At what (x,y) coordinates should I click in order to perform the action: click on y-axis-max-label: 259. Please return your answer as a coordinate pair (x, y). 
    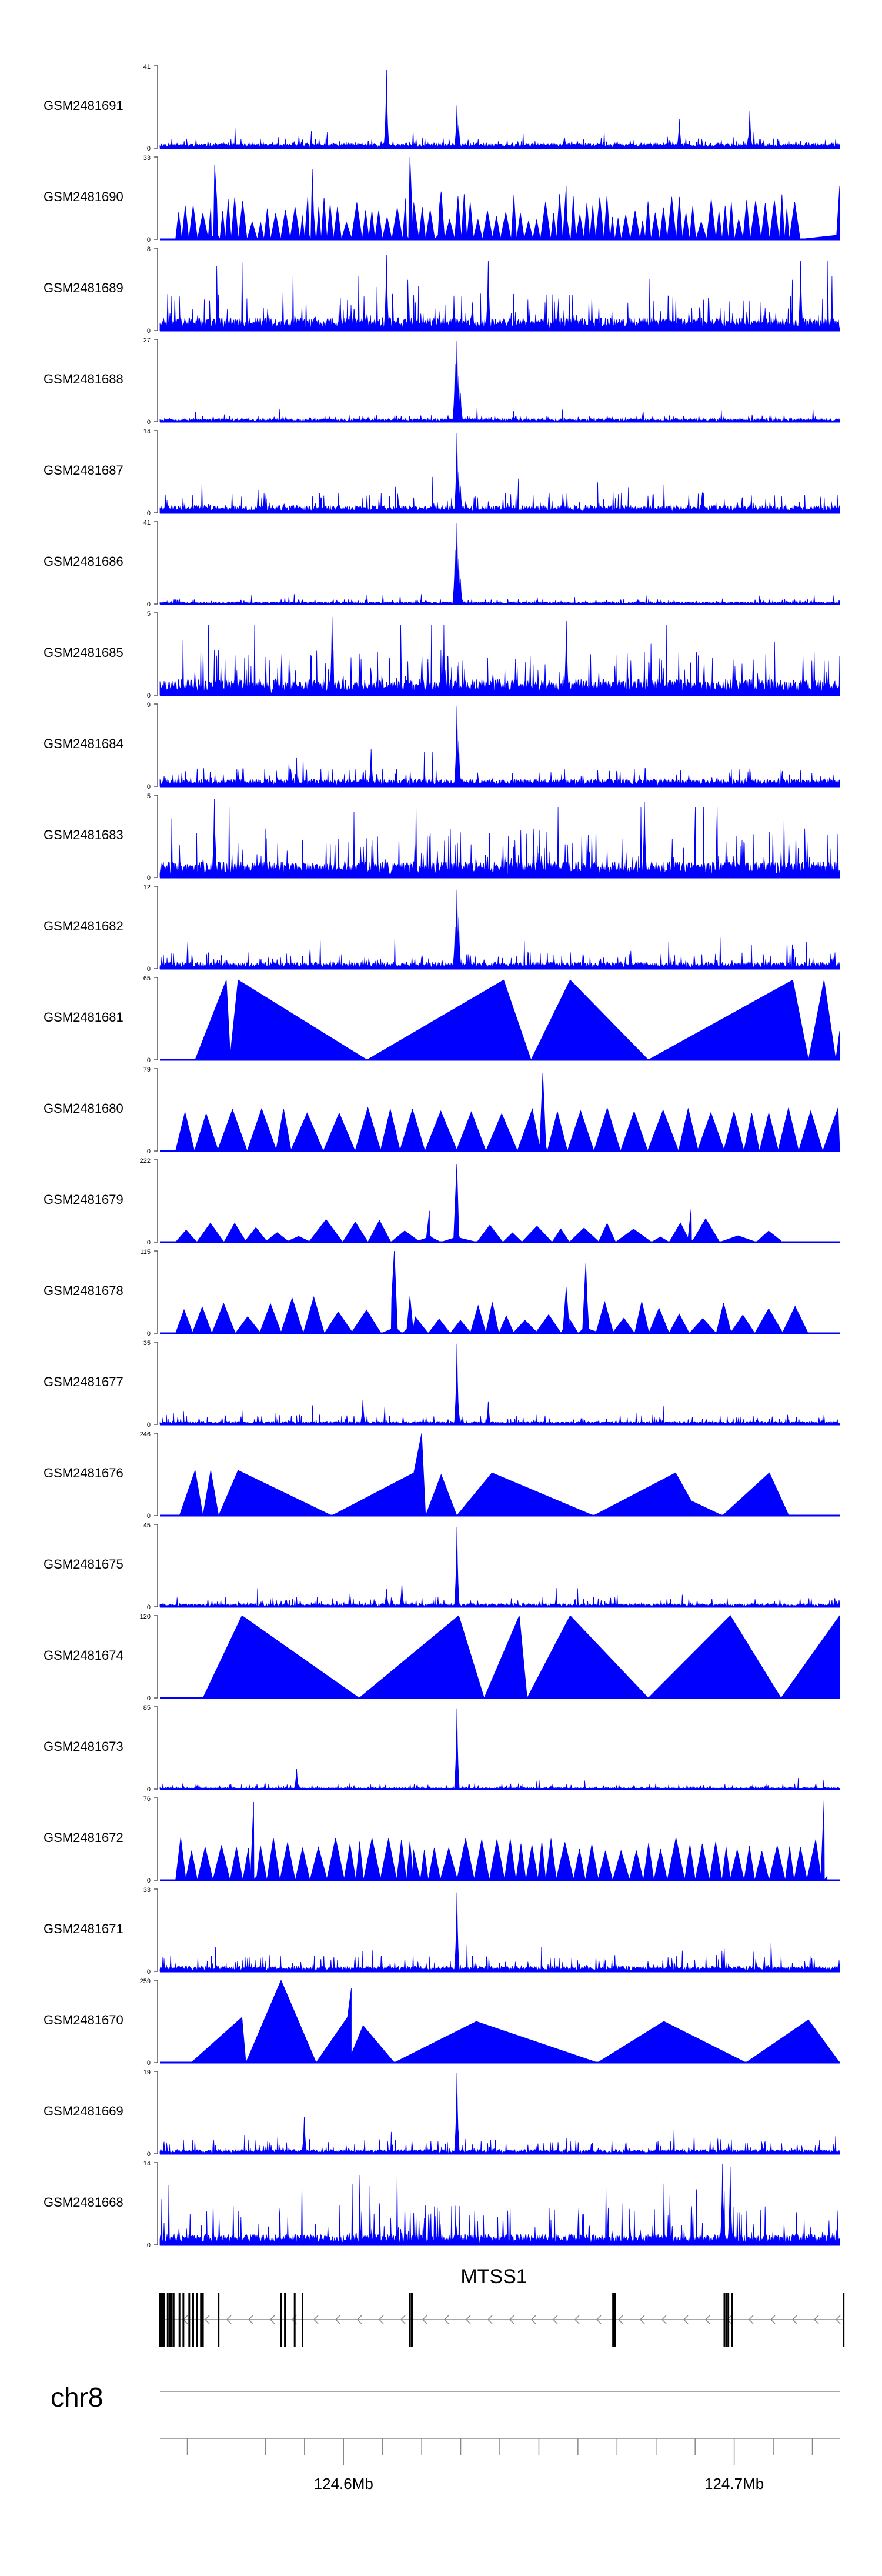
    Looking at the image, I should click on (145, 1981).